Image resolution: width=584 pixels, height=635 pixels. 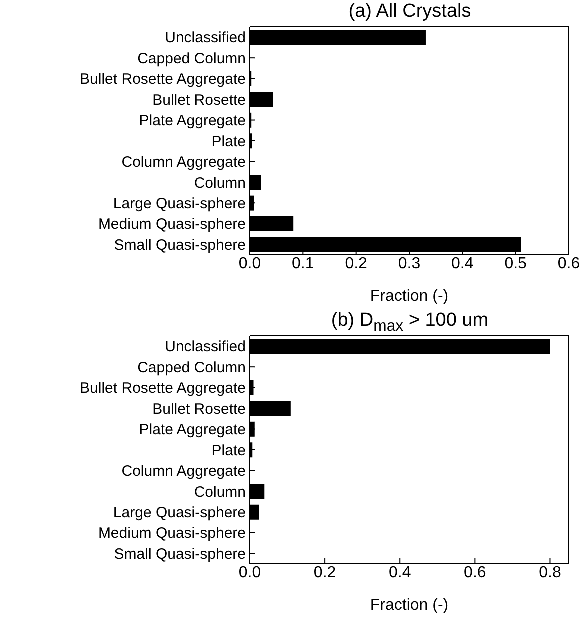 What do you see at coordinates (410, 322) in the screenshot?
I see `chart-title: (b) D$_{max}$ > 100 um` at bounding box center [410, 322].